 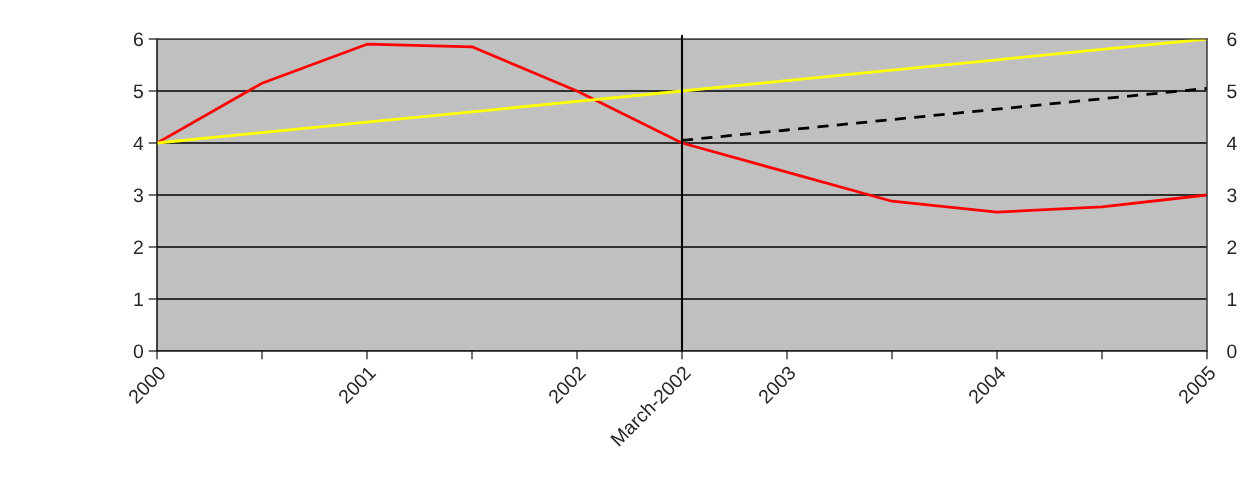 What do you see at coordinates (1232, 247) in the screenshot?
I see `y2-tick-label: 2` at bounding box center [1232, 247].